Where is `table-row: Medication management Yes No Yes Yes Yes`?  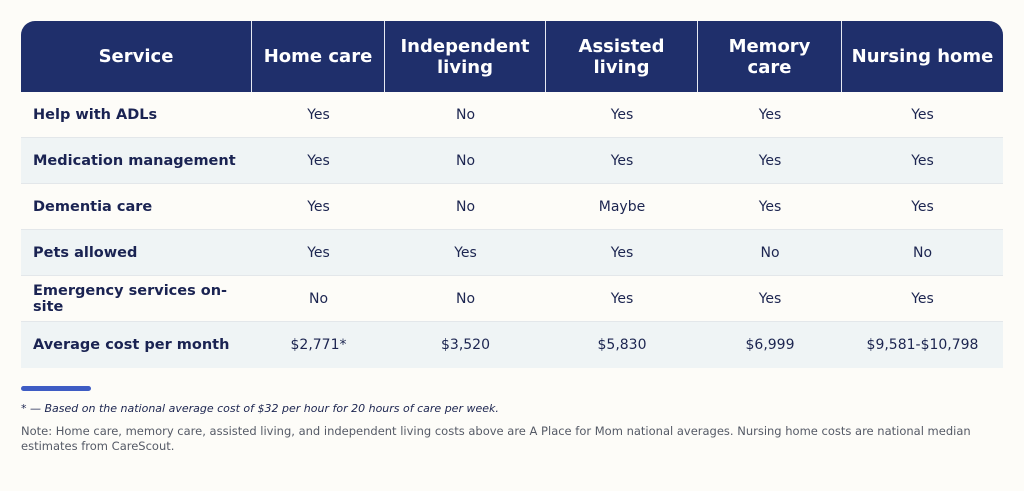 table-row: Medication management Yes No Yes Yes Yes is located at coordinates (512, 161).